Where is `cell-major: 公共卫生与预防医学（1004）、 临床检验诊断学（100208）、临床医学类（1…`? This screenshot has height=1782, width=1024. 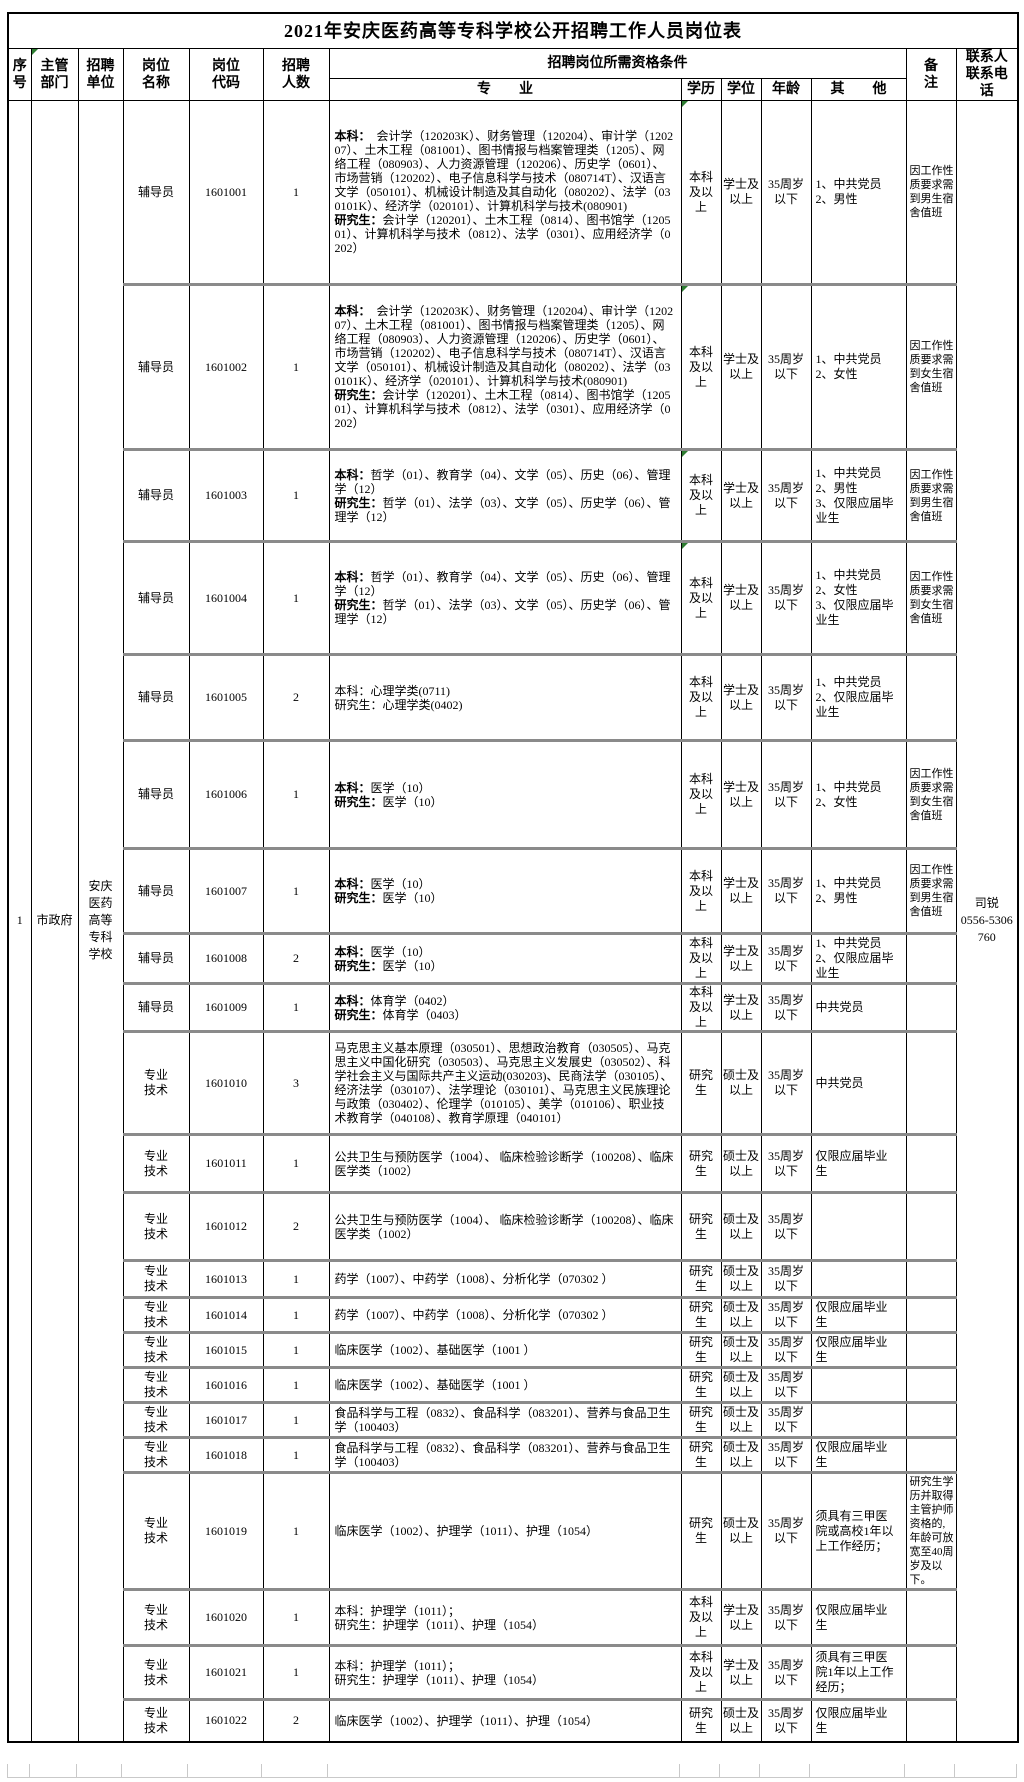
cell-major: 公共卫生与预防医学（1004）、 临床检验诊断学（100208）、临床医学类（1… is located at coordinates (505, 1163).